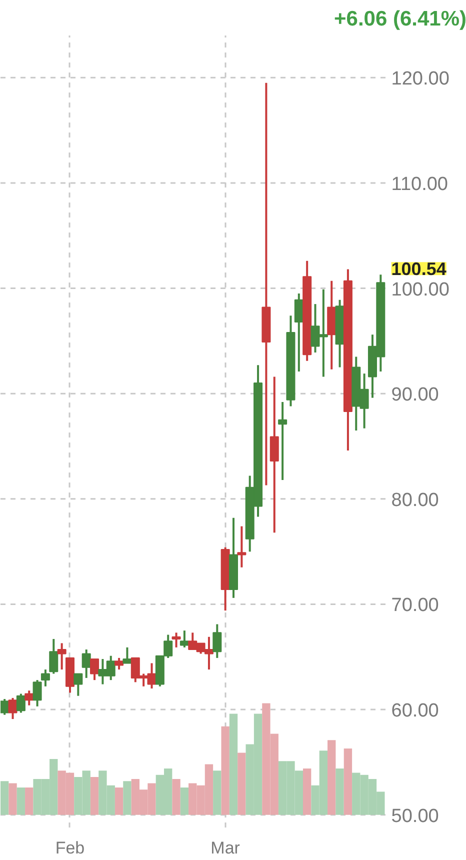  Describe the element at coordinates (70, 848) in the screenshot. I see `x-tick-label: Feb` at that location.